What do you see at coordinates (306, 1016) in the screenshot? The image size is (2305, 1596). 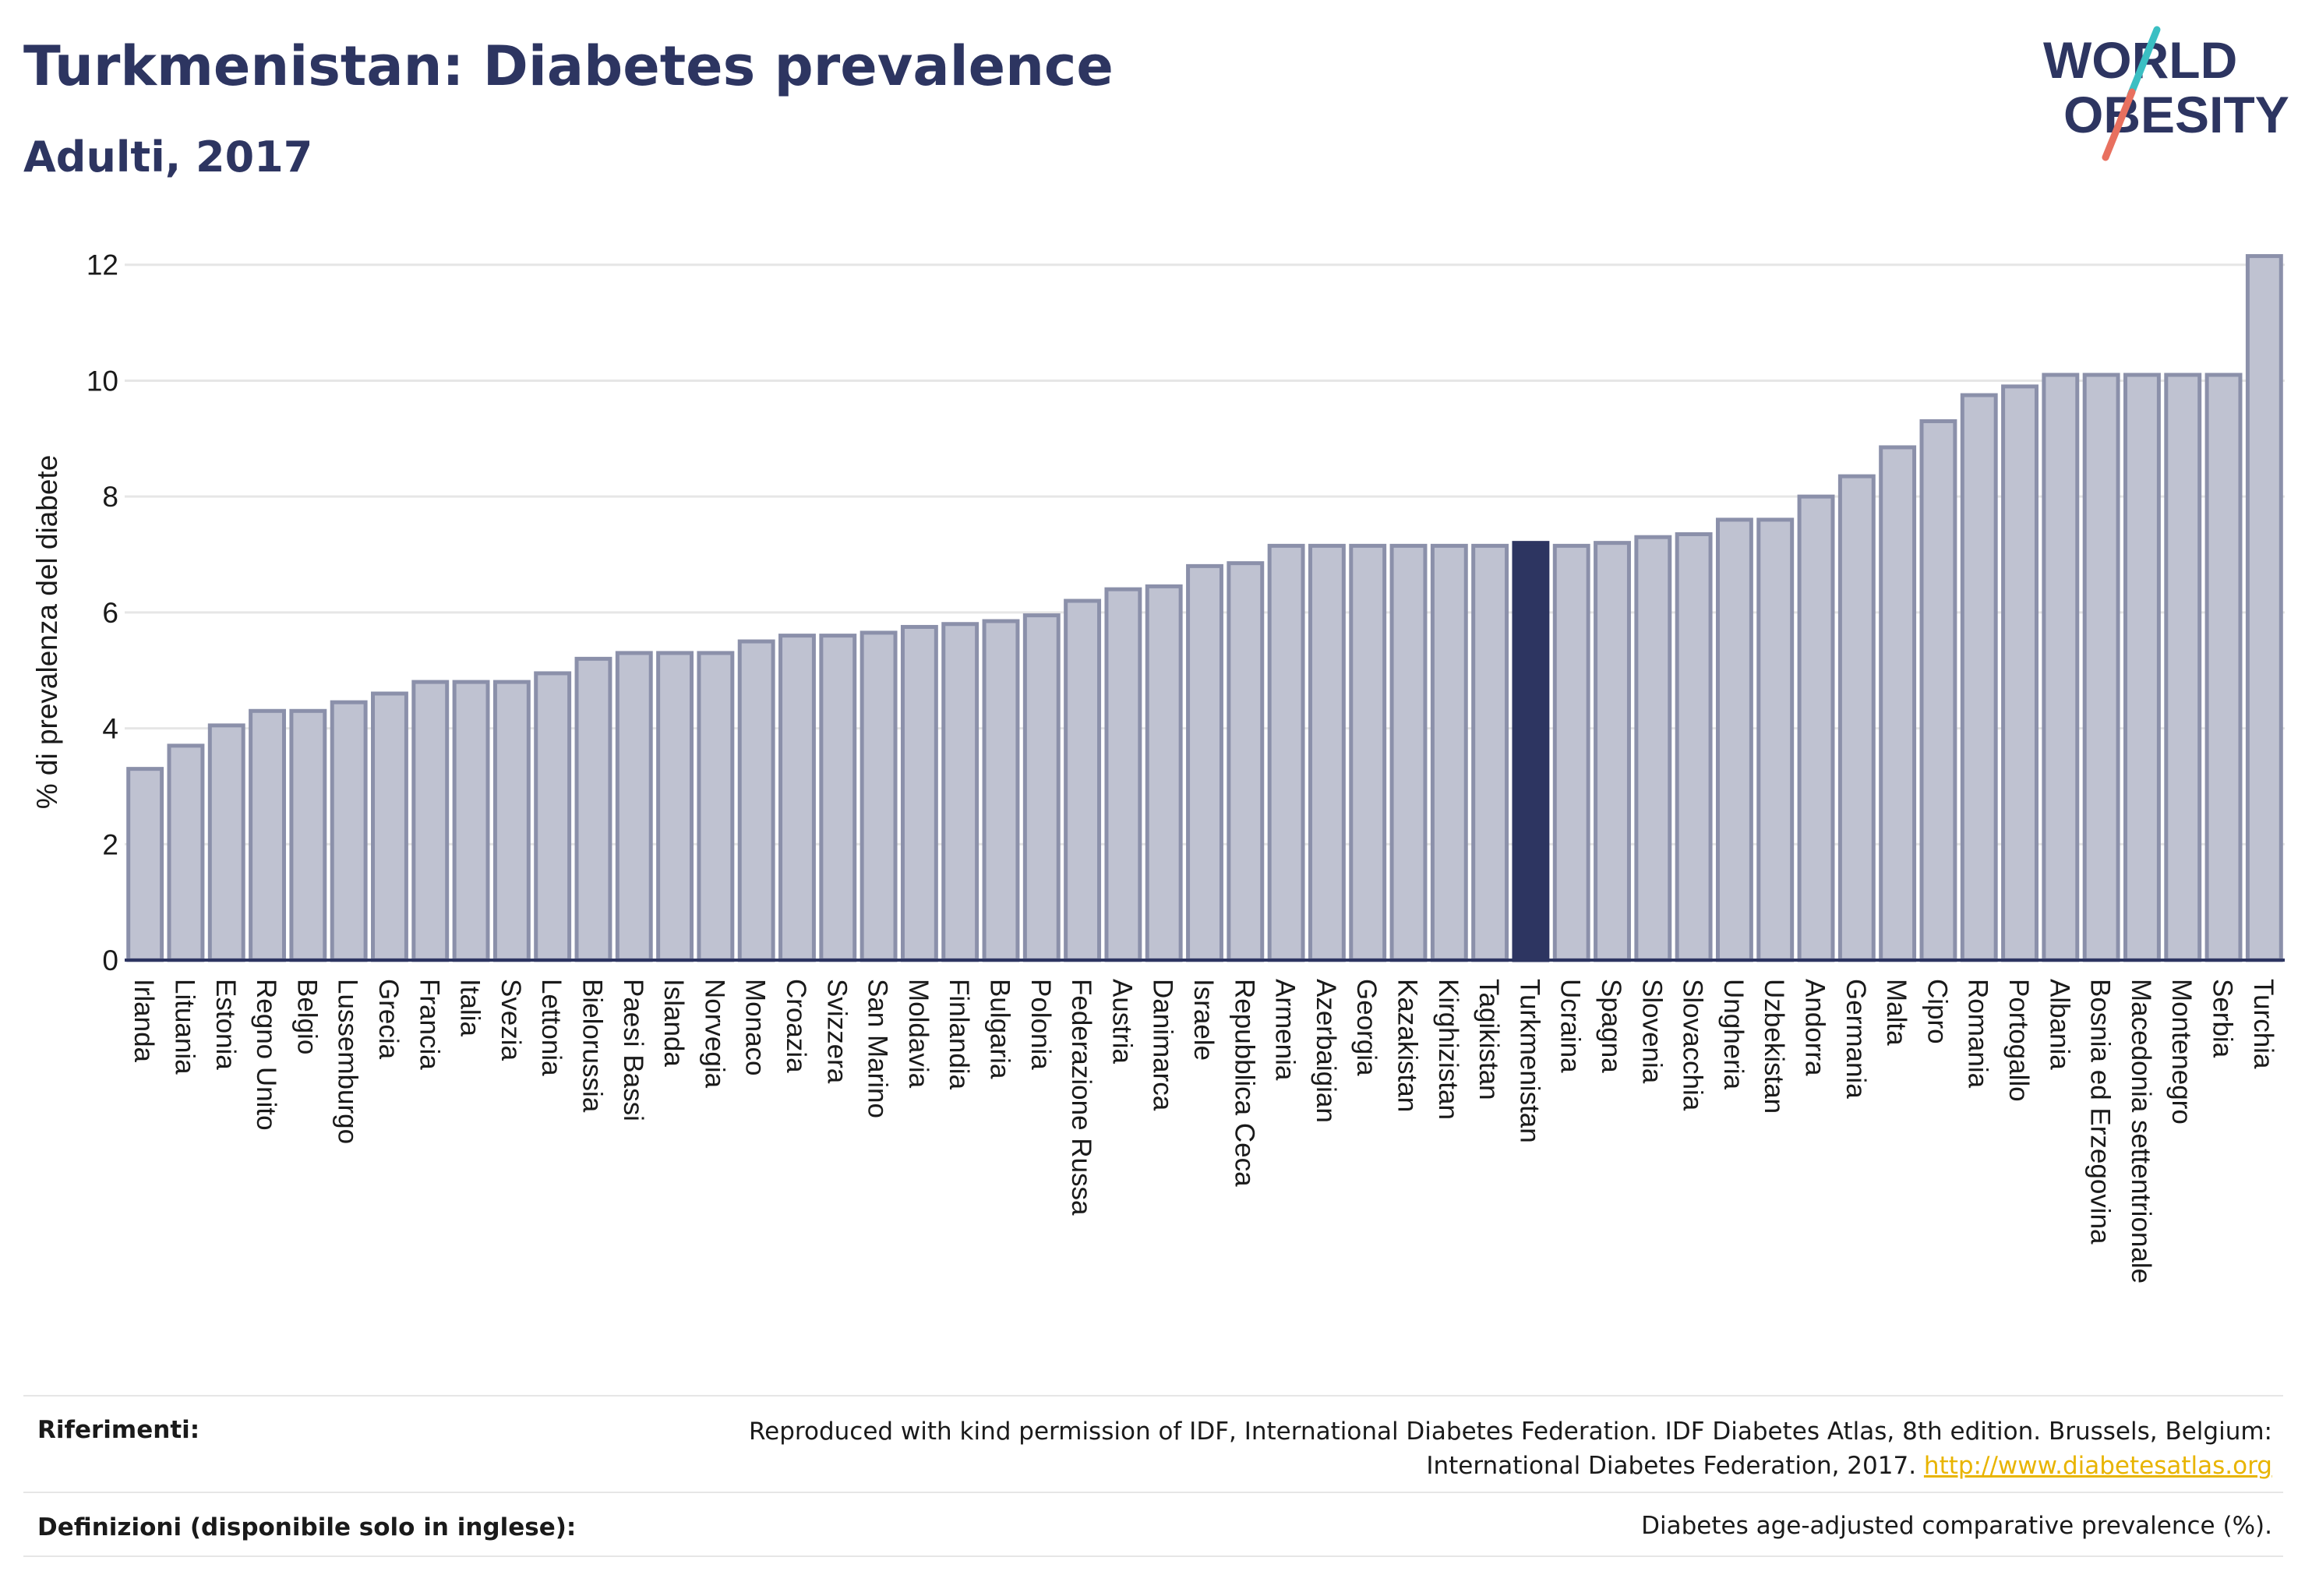 I see `x-tick-label: Belgio` at bounding box center [306, 1016].